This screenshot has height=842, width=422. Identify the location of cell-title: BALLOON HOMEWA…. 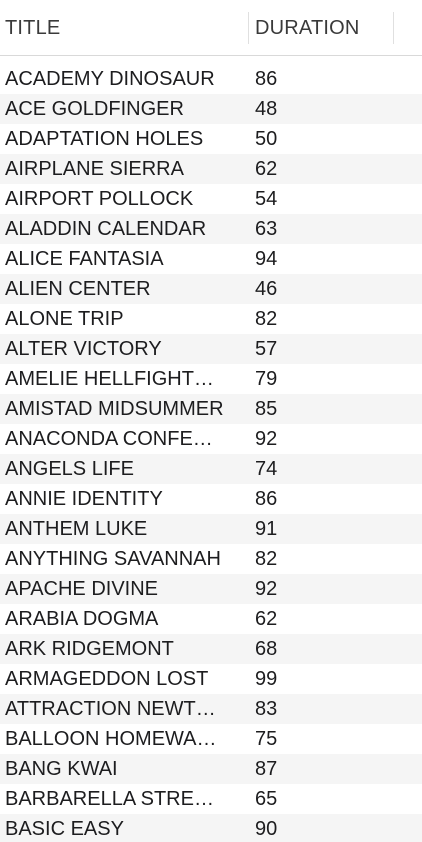
(111, 739).